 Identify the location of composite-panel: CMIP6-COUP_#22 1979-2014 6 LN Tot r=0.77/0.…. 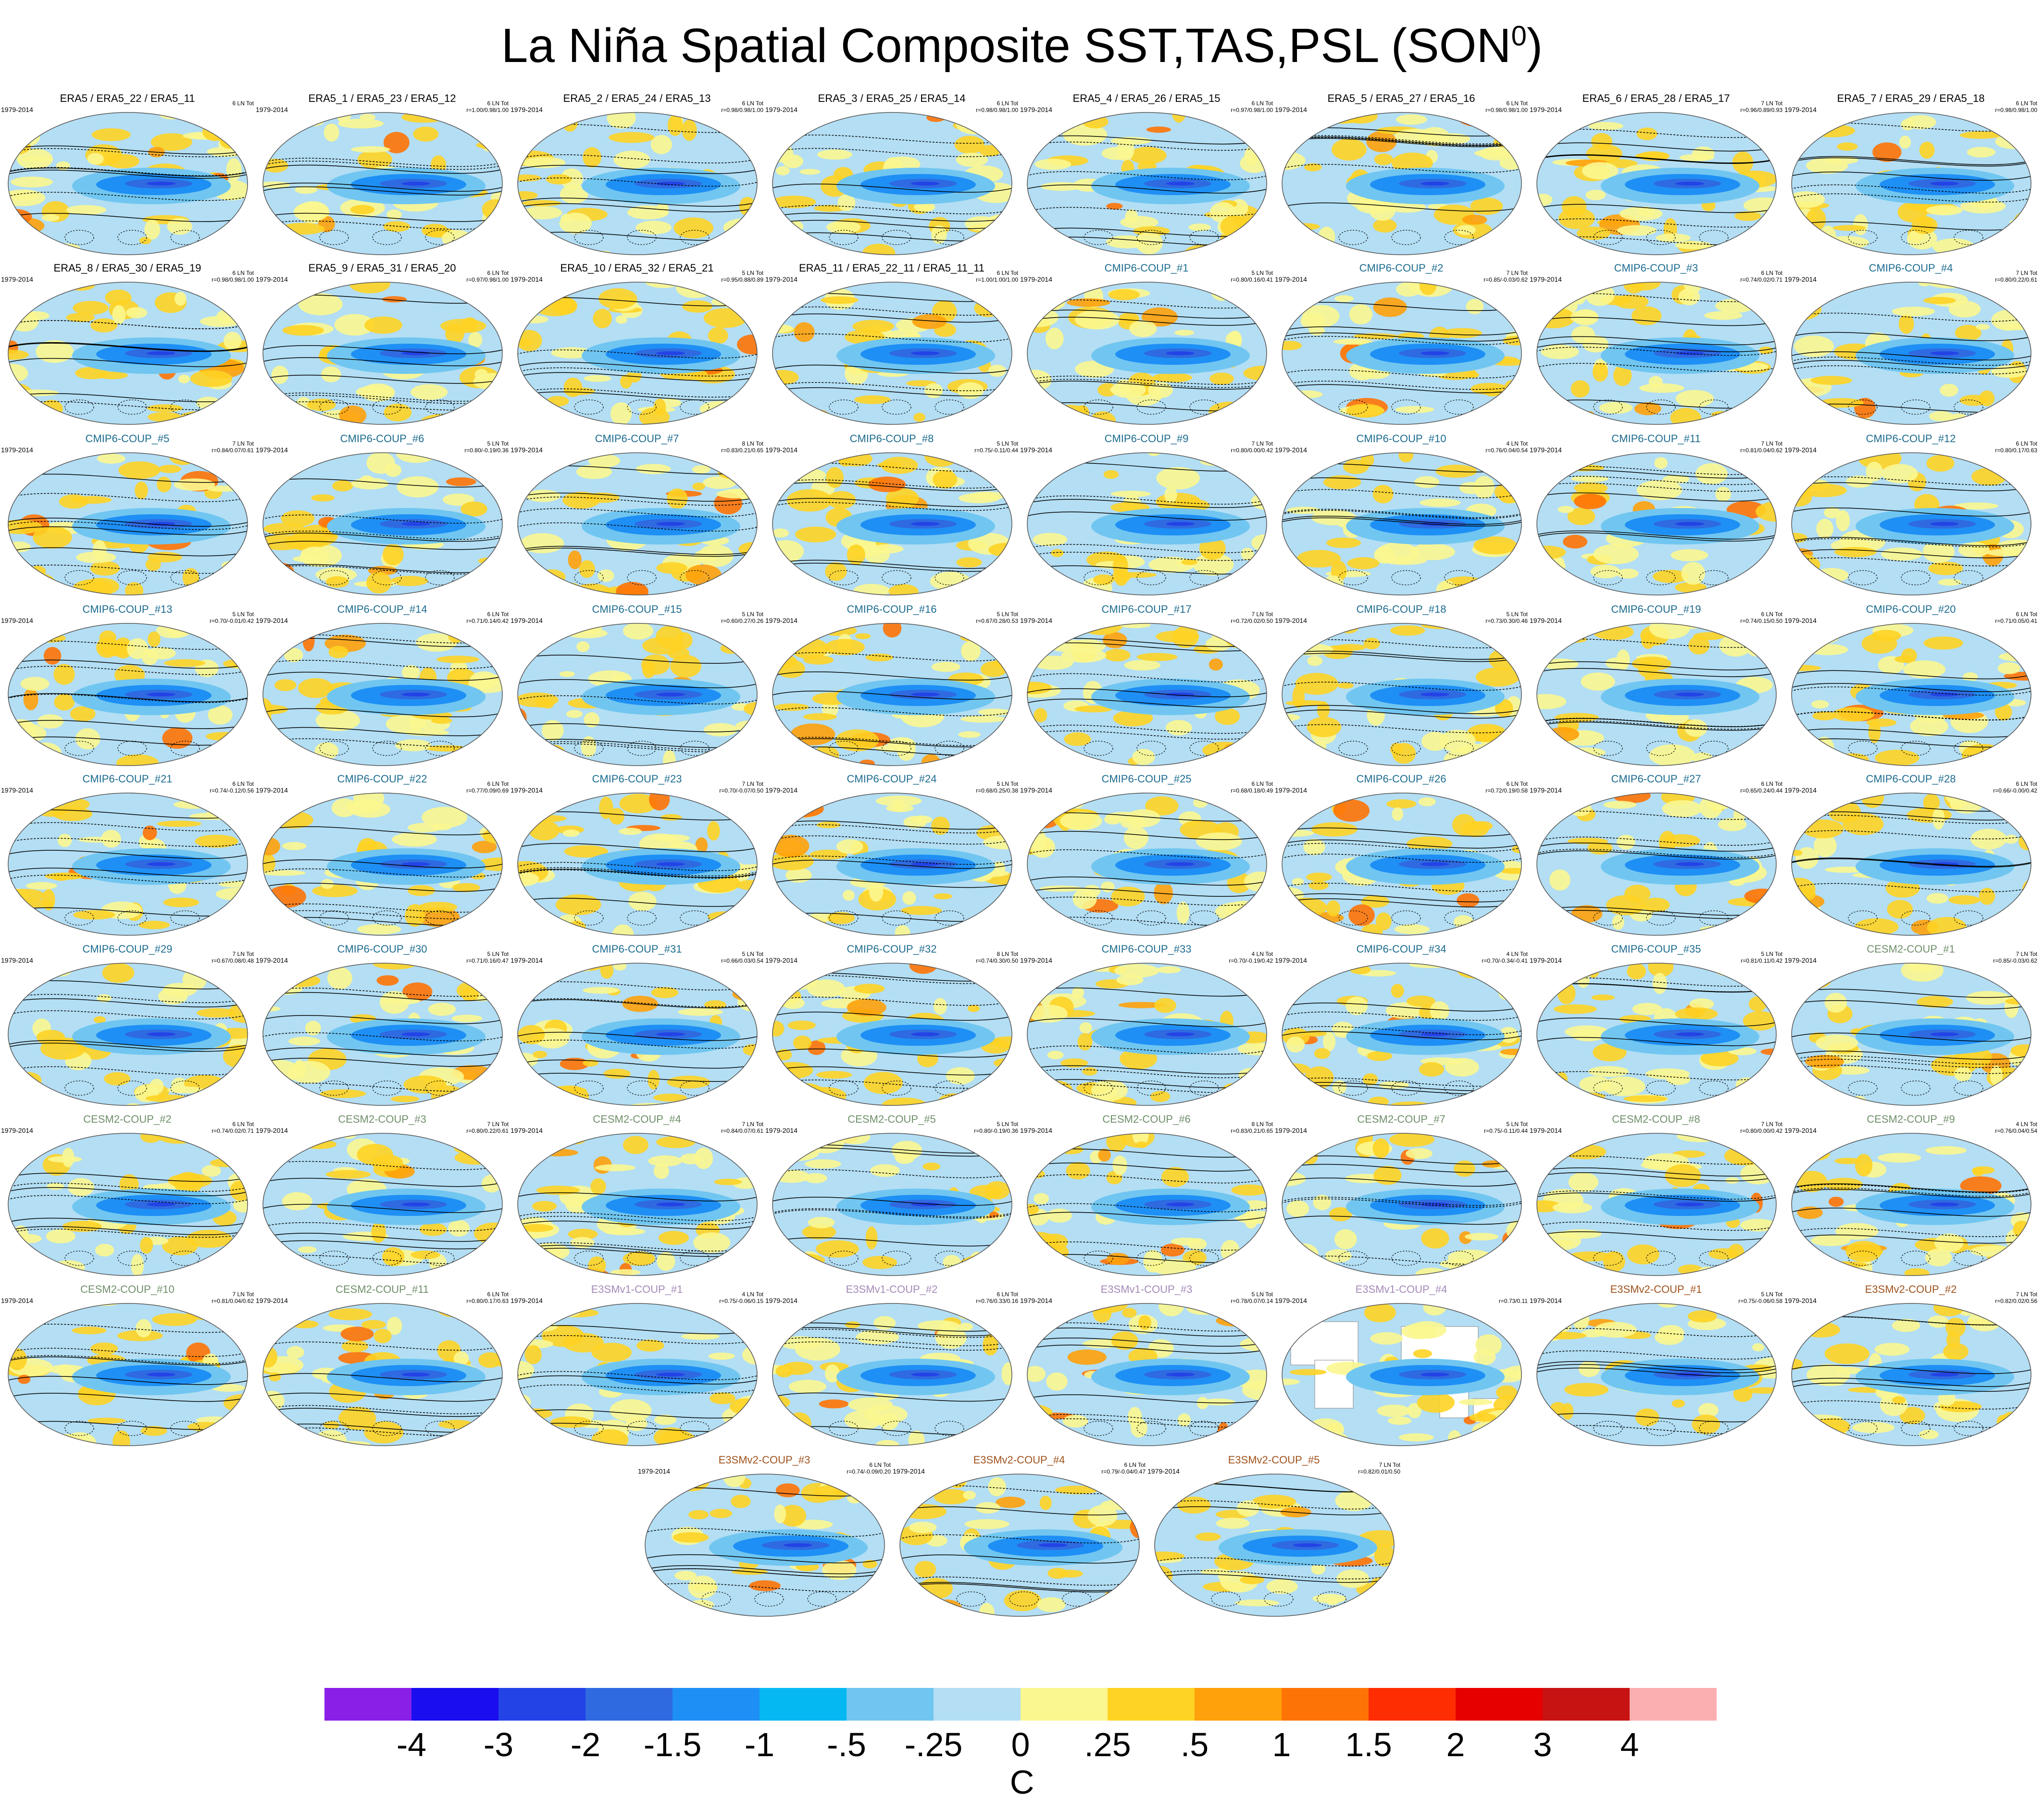
(382, 858).